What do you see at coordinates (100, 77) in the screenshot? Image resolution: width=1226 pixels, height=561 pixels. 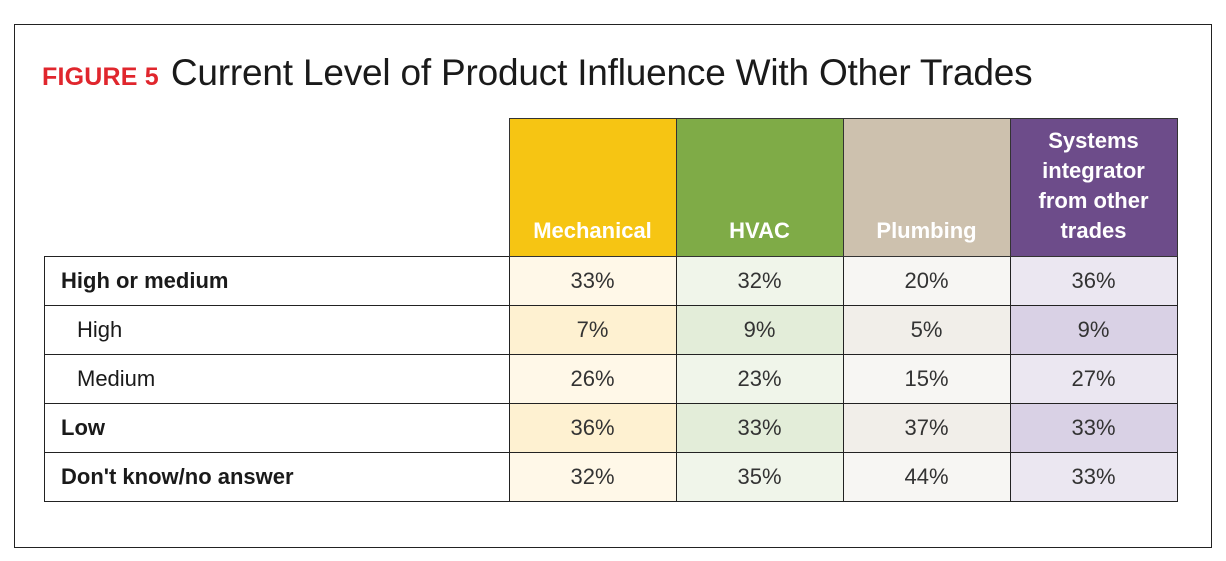 I see `figure-label: FIGURE 5` at bounding box center [100, 77].